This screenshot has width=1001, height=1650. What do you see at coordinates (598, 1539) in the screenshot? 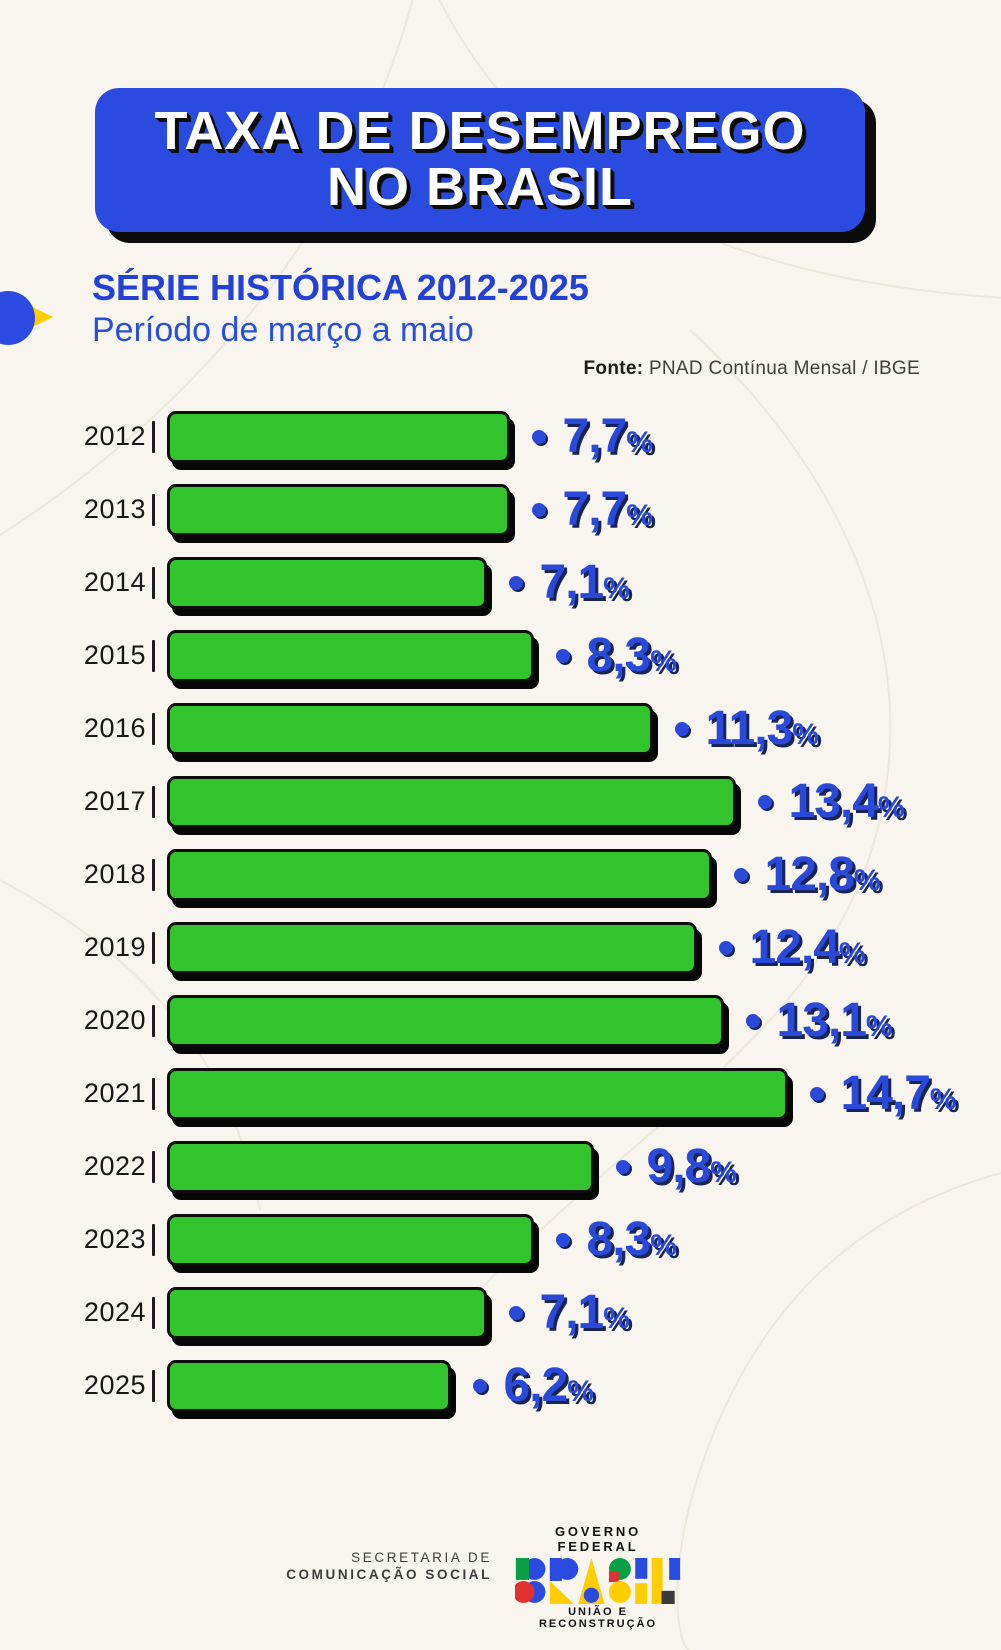
I see `governo-federal-label: GOVERNO FEDERAL` at bounding box center [598, 1539].